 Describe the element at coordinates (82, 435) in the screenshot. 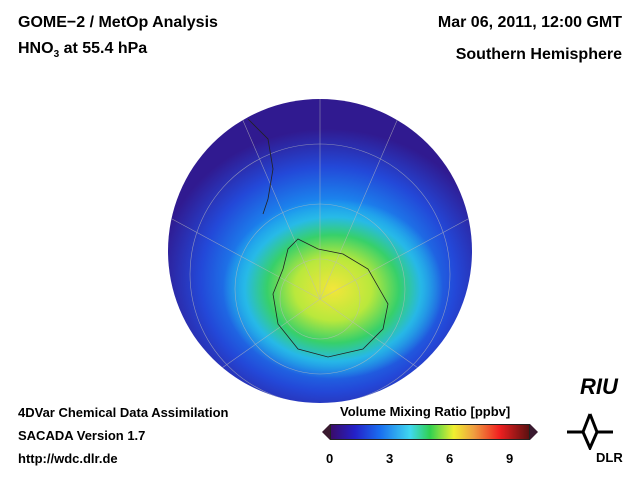

I see `footer-line2: SACADA Version 1.7` at that location.